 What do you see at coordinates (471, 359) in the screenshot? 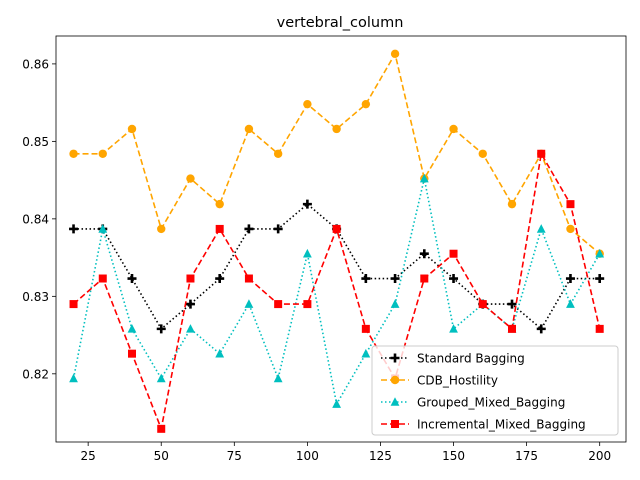
I see `legend-label: Standard Bagging` at bounding box center [471, 359].